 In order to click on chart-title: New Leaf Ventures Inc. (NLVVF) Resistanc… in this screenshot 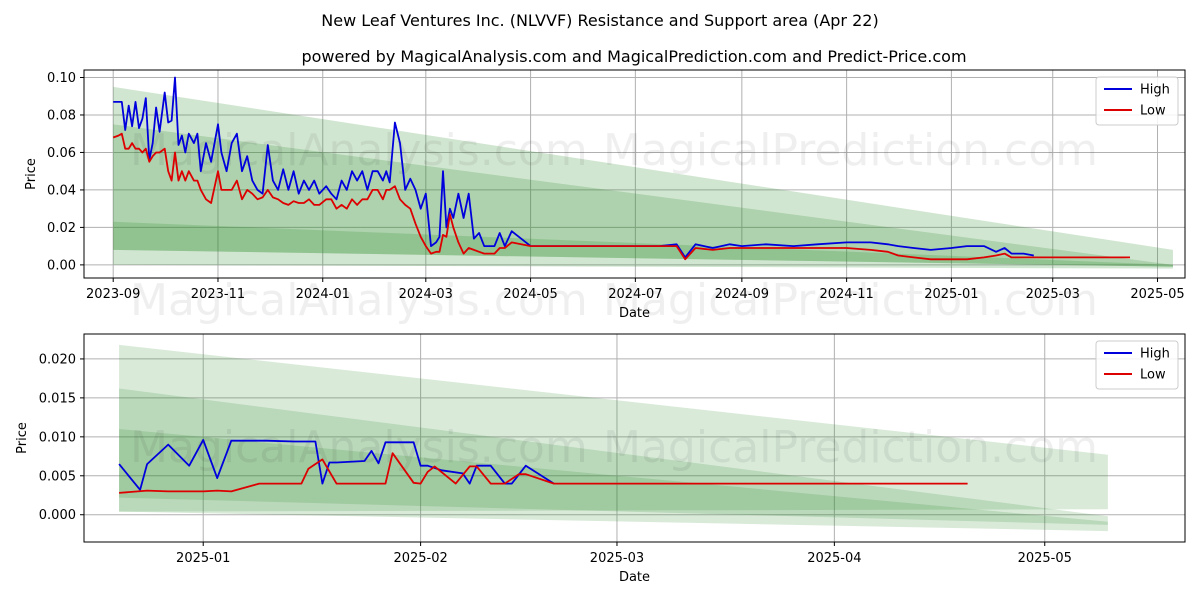, I will do `click(599, 20)`.